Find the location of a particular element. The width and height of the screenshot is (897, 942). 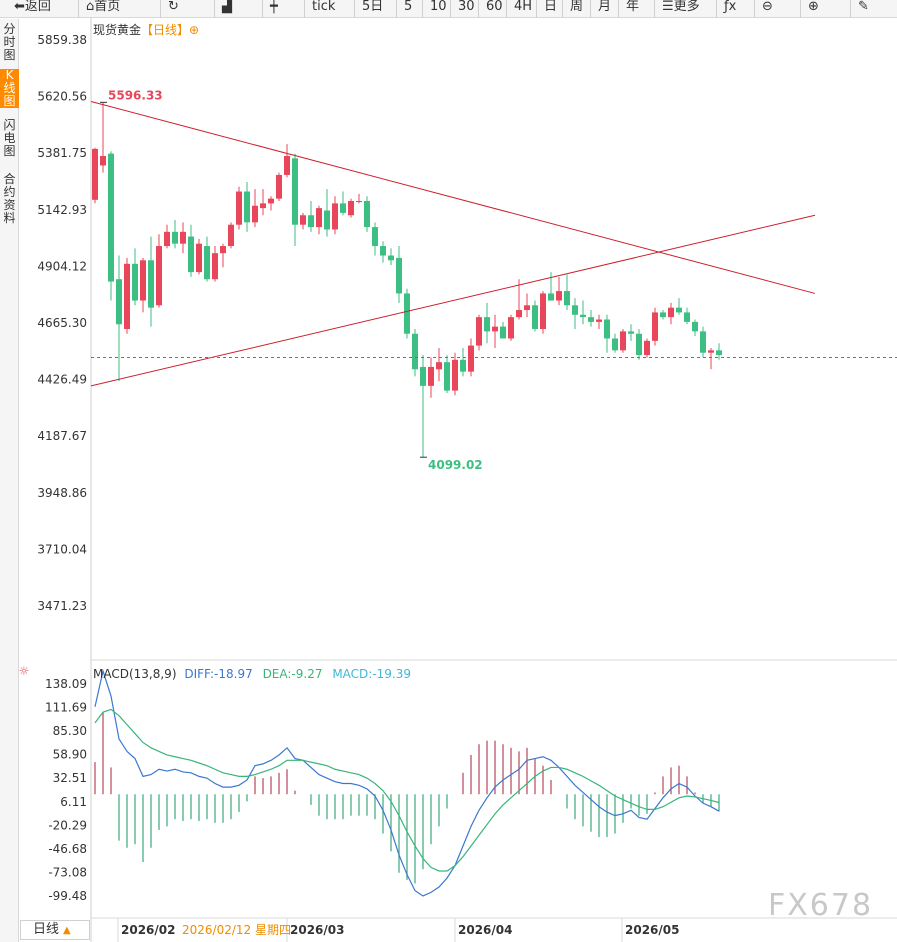

time-tick-label: 2026/03 is located at coordinates (317, 930).